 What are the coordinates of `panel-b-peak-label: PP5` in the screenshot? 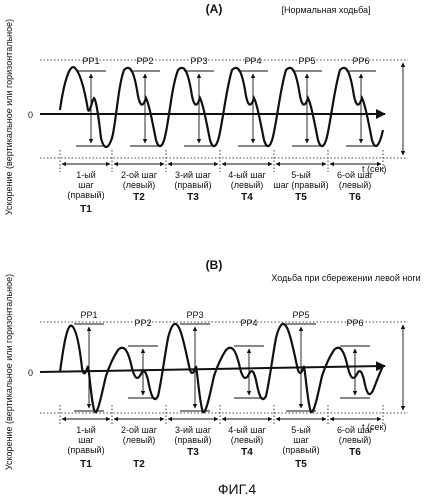 It's located at (300, 315).